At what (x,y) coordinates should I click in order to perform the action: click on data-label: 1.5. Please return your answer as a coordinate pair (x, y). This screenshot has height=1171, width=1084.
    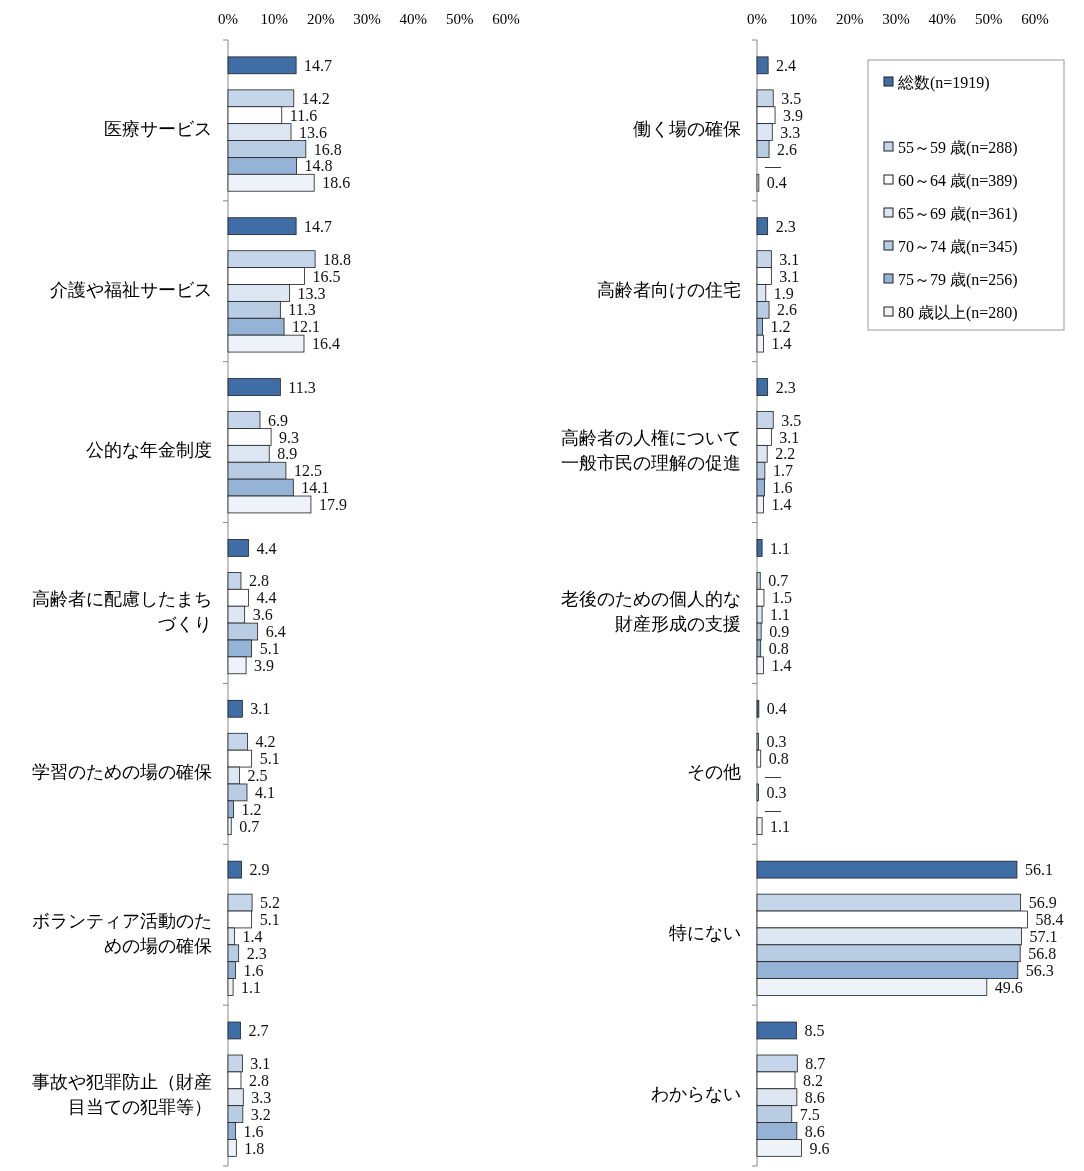
    Looking at the image, I should click on (781, 598).